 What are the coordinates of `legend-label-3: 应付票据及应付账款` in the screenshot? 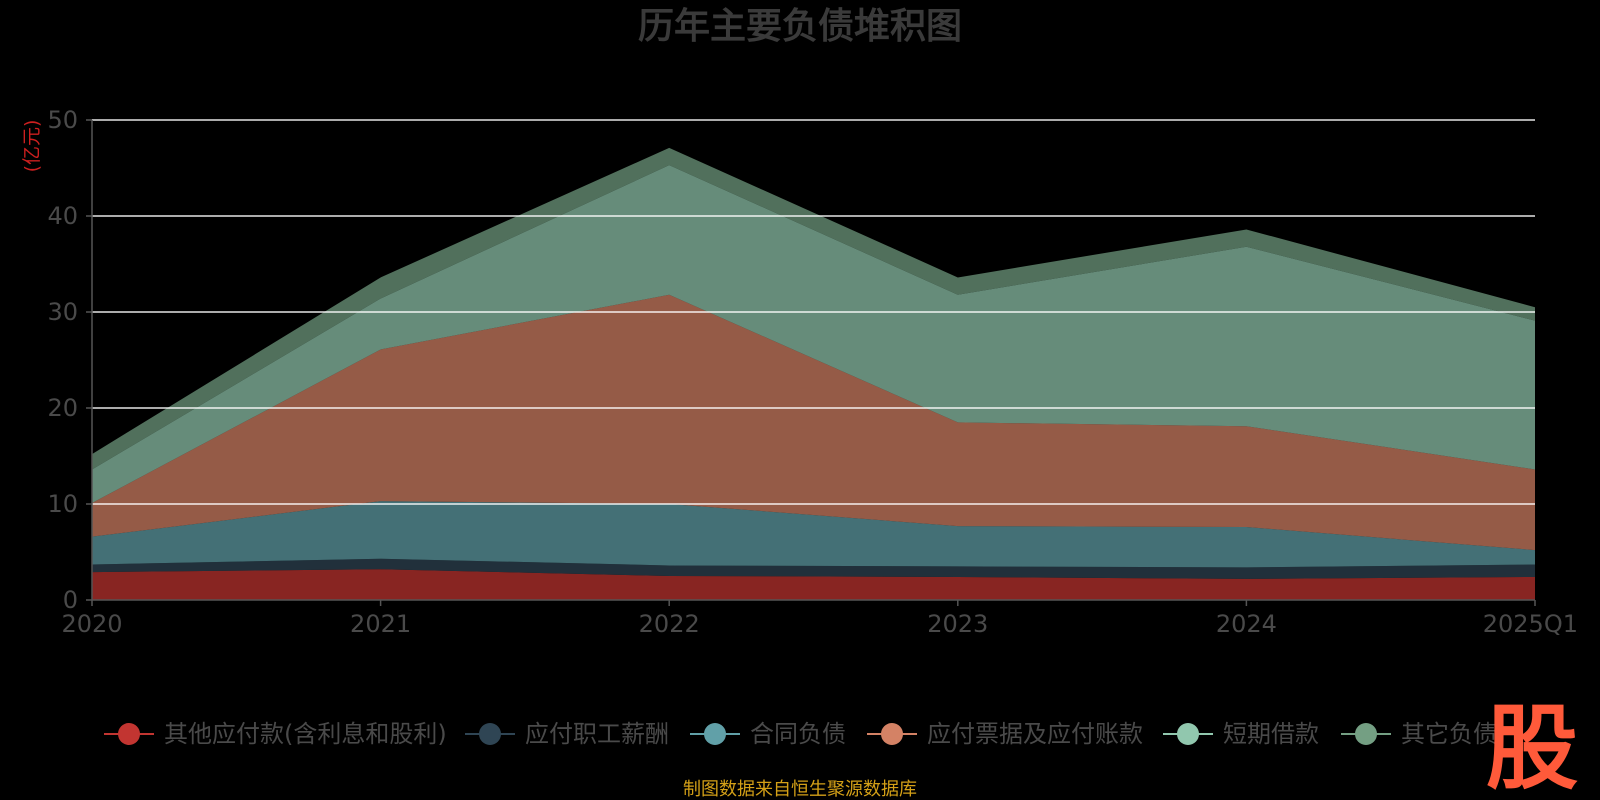 It's located at (1035, 734).